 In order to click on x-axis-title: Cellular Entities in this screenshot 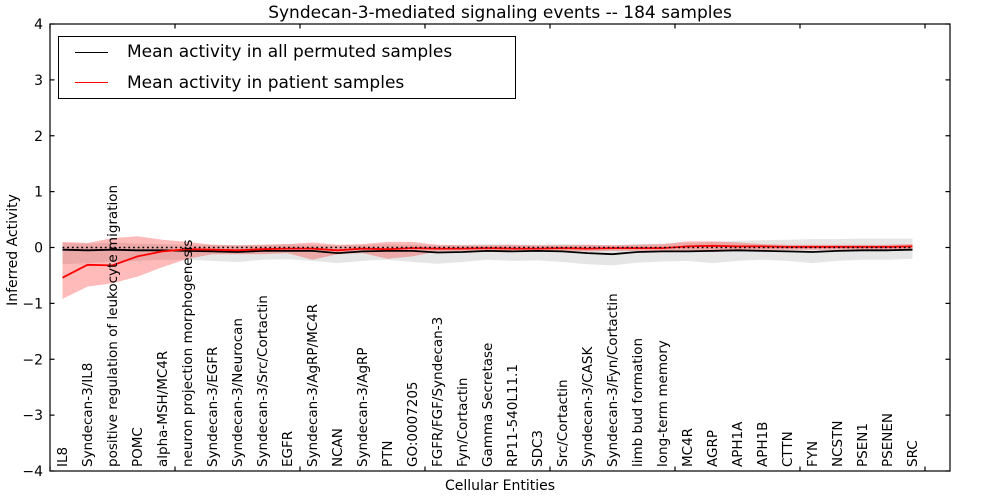, I will do `click(500, 486)`.